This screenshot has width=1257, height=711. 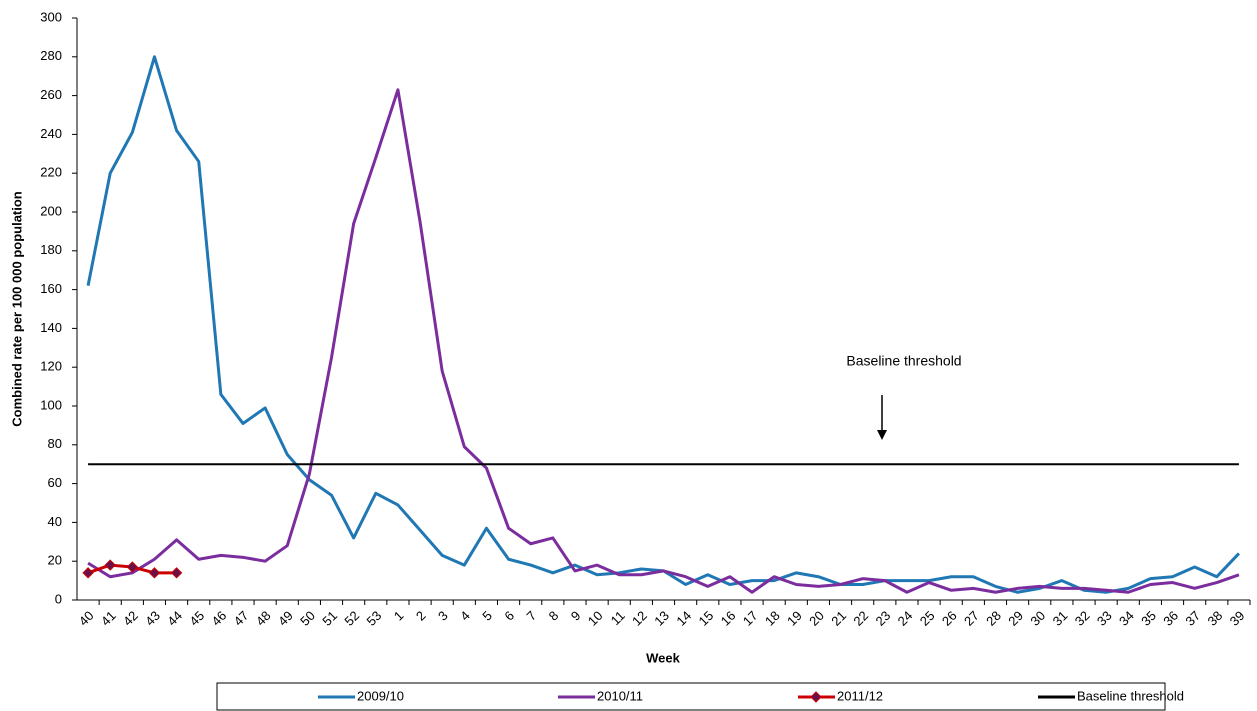 I want to click on x-tick-label: 39, so click(x=1237, y=618).